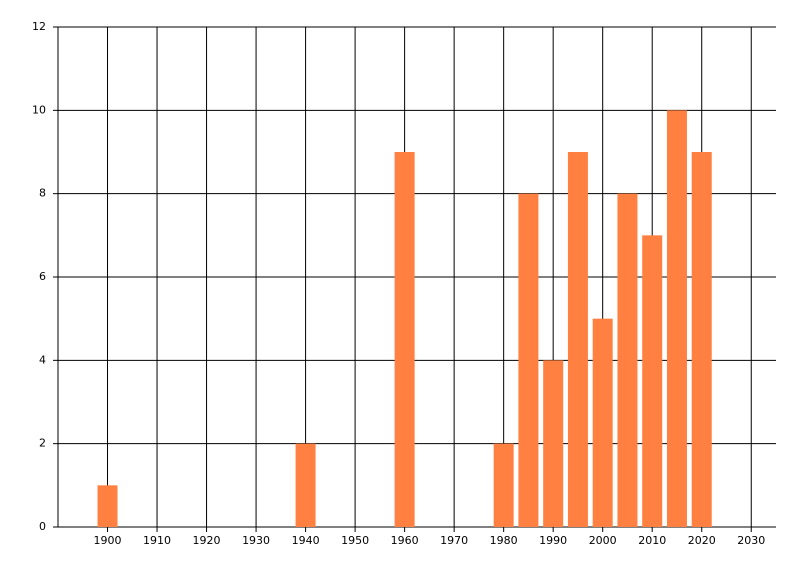 Image resolution: width=800 pixels, height=576 pixels. I want to click on x-tick-label: 1990, so click(553, 540).